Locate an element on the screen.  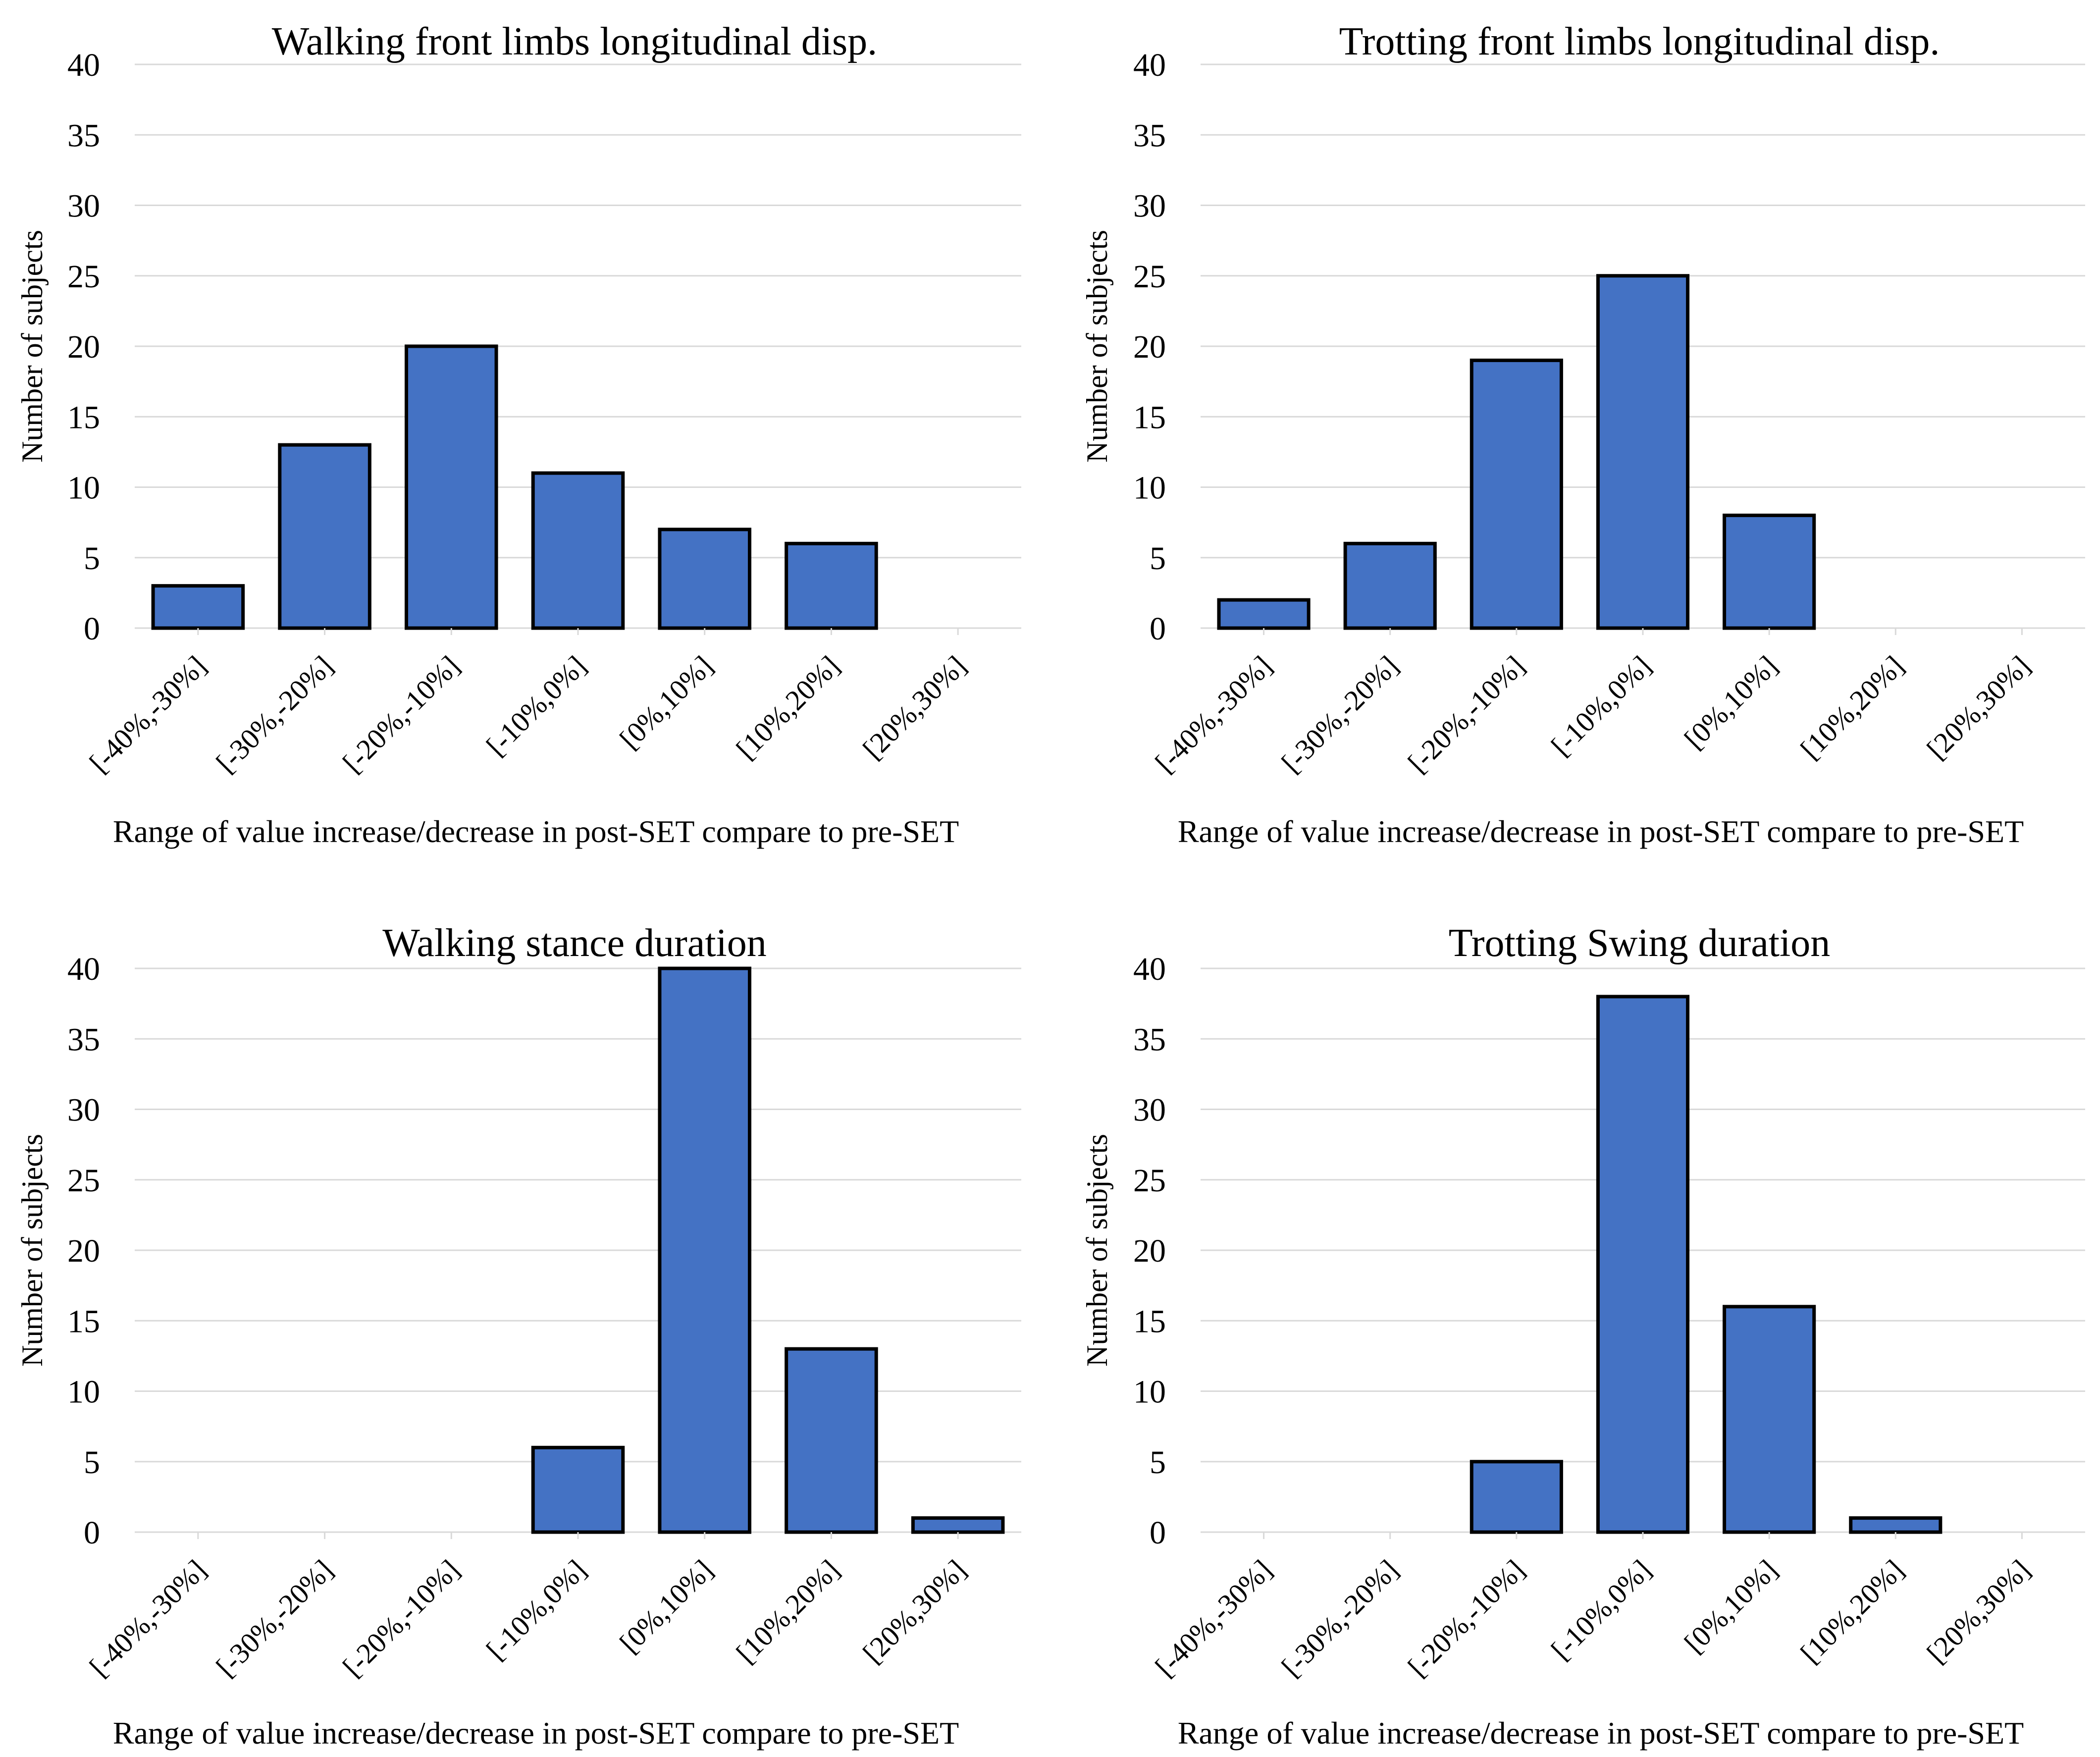
chart-title: Trotting Swing duration is located at coordinates (1639, 943).